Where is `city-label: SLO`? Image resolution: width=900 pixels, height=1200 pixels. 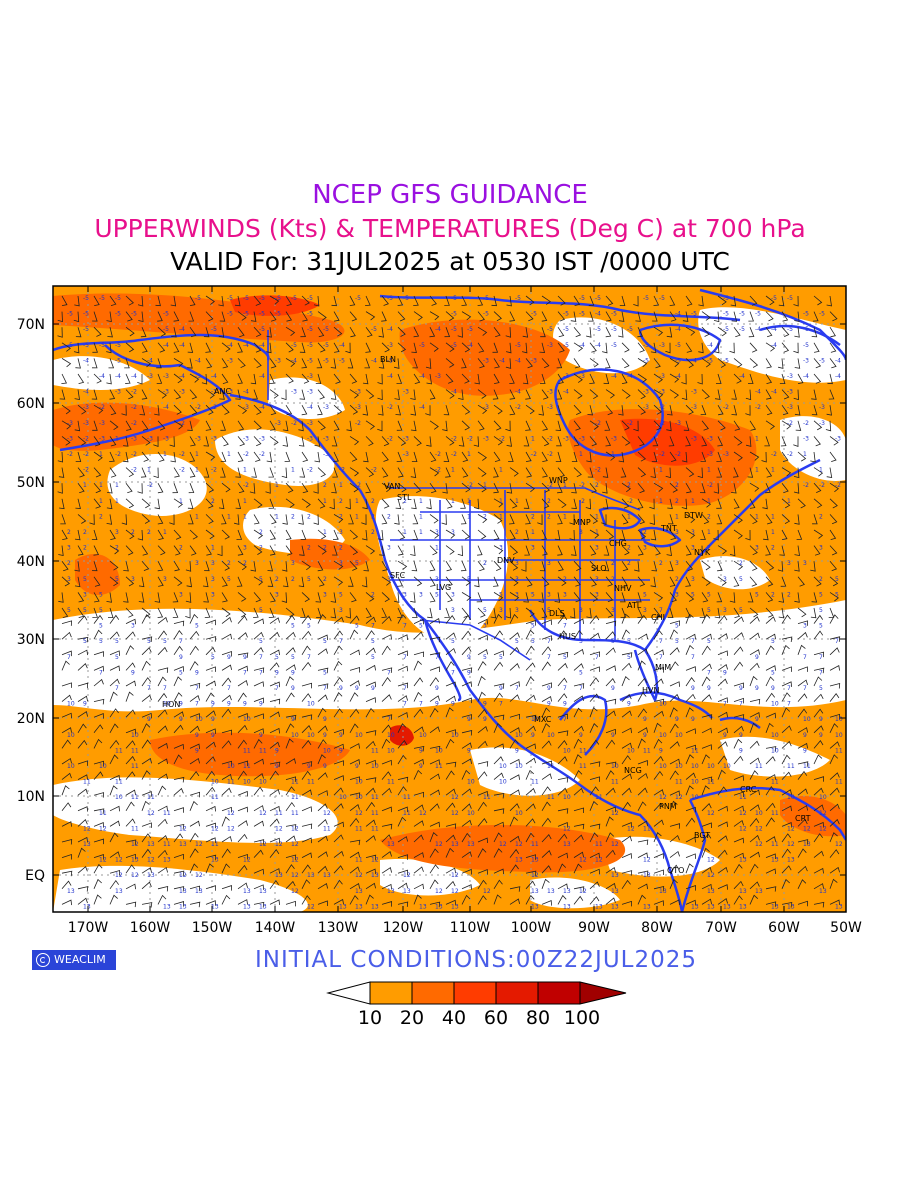
city-label: SLO is located at coordinates (599, 568).